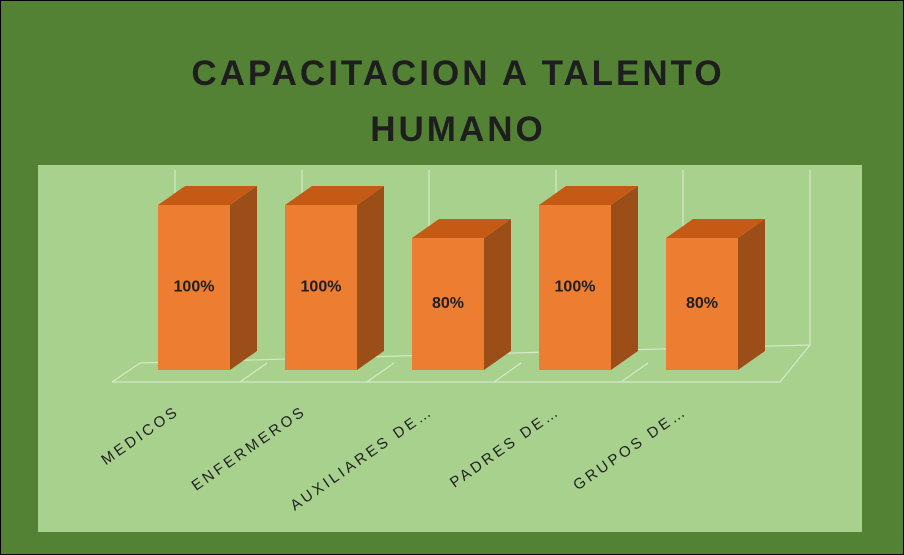  I want to click on floor, so click(461, 363).